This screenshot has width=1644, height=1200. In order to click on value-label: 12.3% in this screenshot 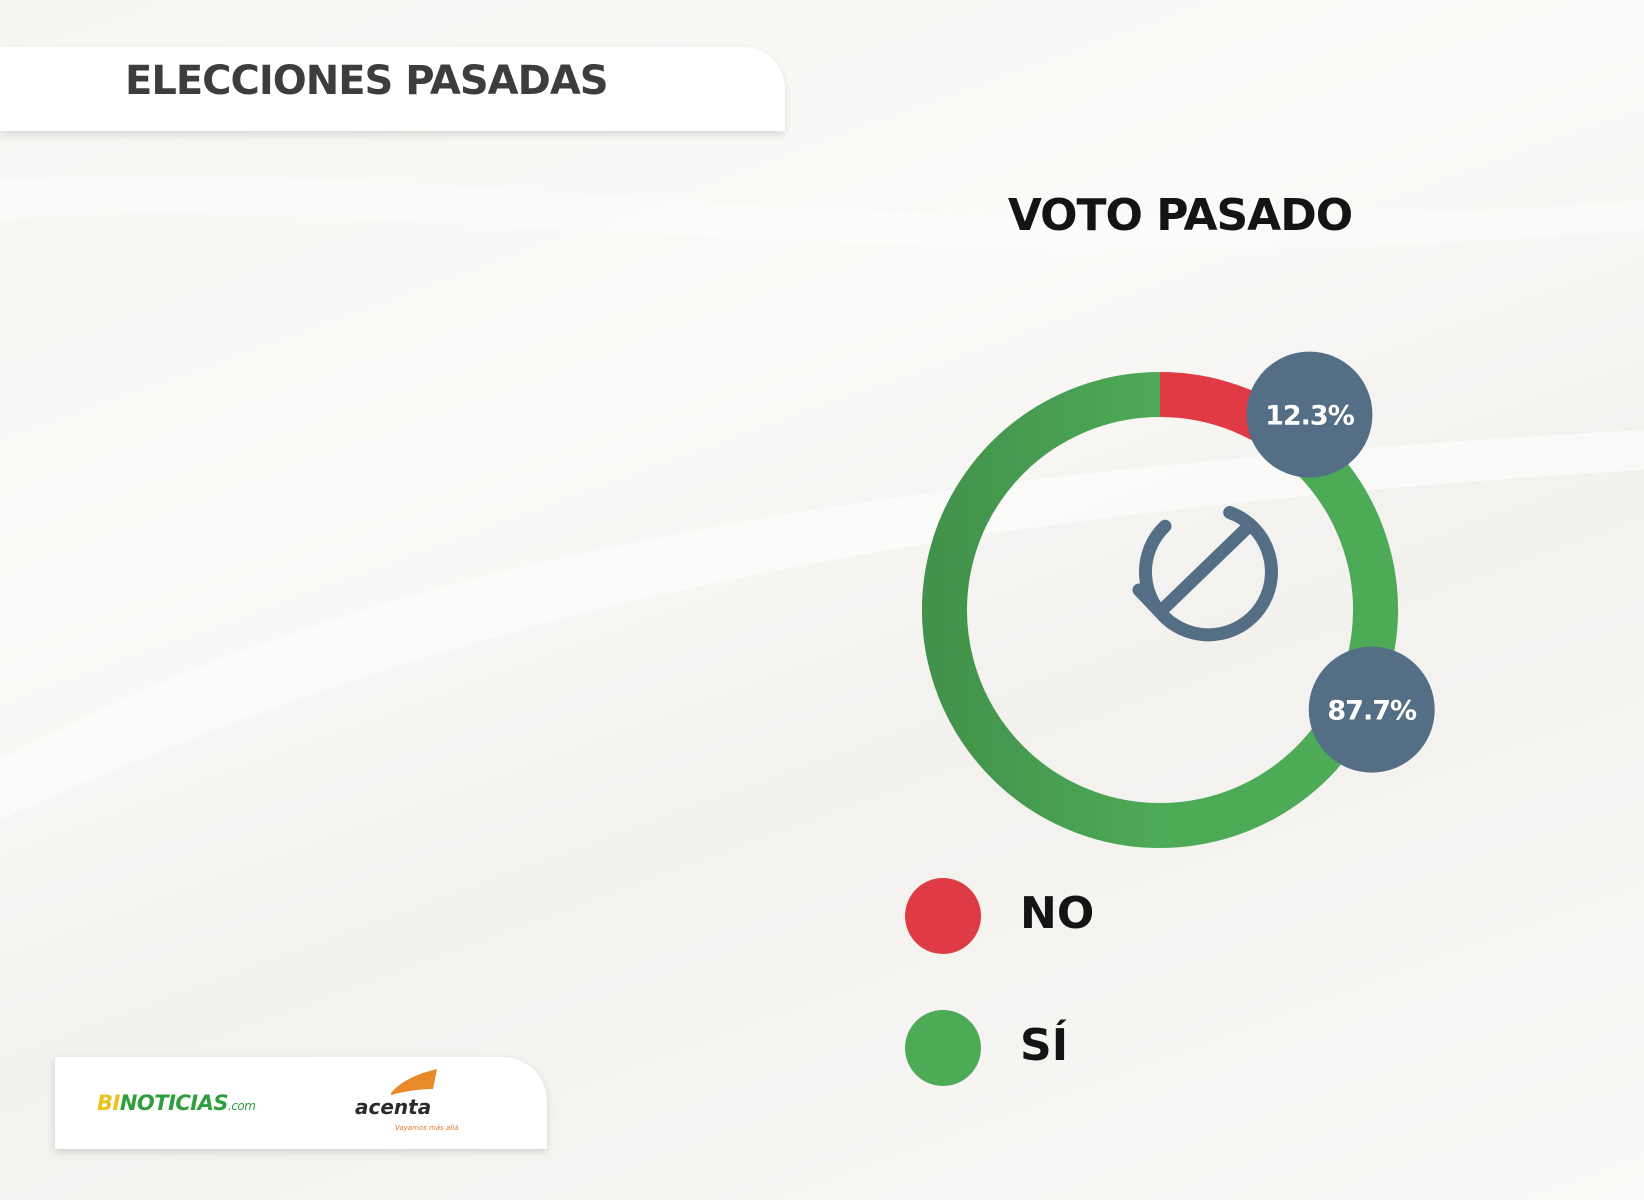, I will do `click(1310, 416)`.